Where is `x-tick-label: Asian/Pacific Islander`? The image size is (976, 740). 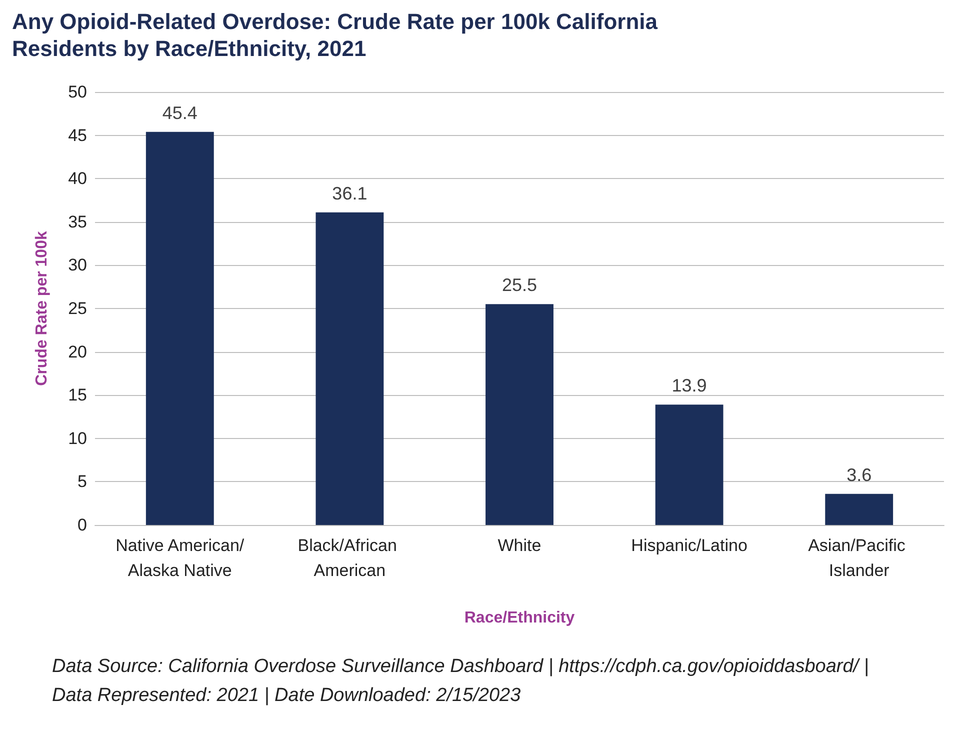 x-tick-label: Asian/Pacific Islander is located at coordinates (859, 558).